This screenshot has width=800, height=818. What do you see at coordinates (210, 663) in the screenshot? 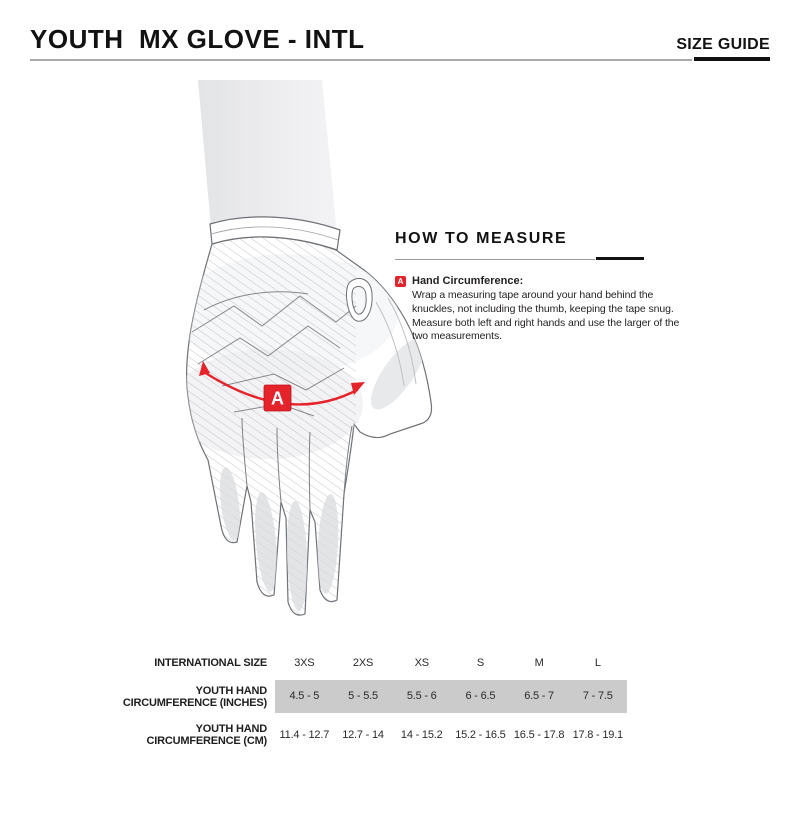
I see `international-size-label: INTERNATIONAL SIZE` at bounding box center [210, 663].